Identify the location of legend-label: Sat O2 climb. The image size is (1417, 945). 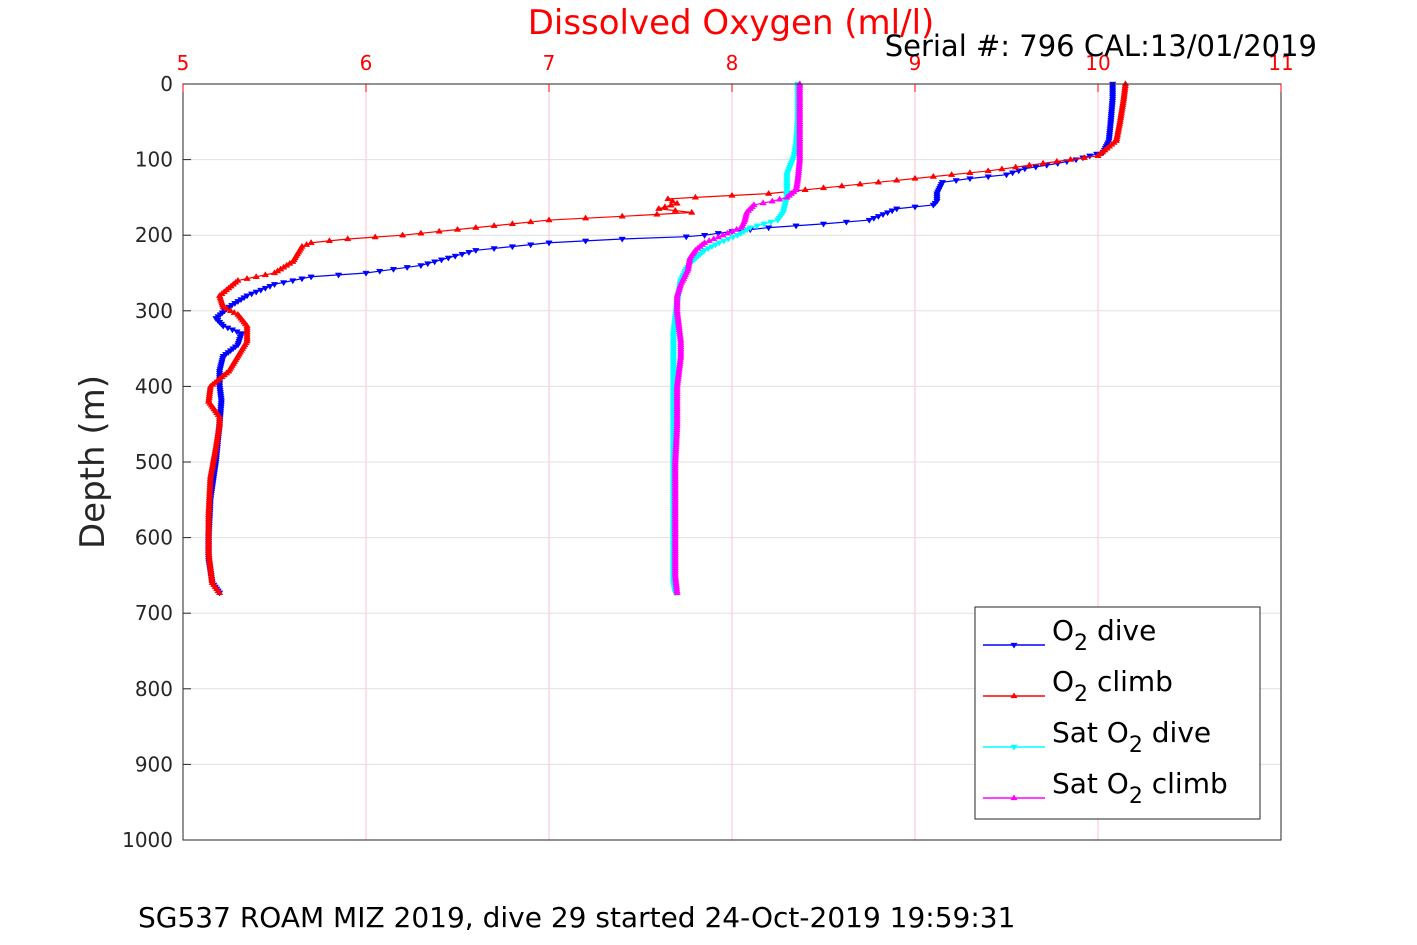
(1140, 788).